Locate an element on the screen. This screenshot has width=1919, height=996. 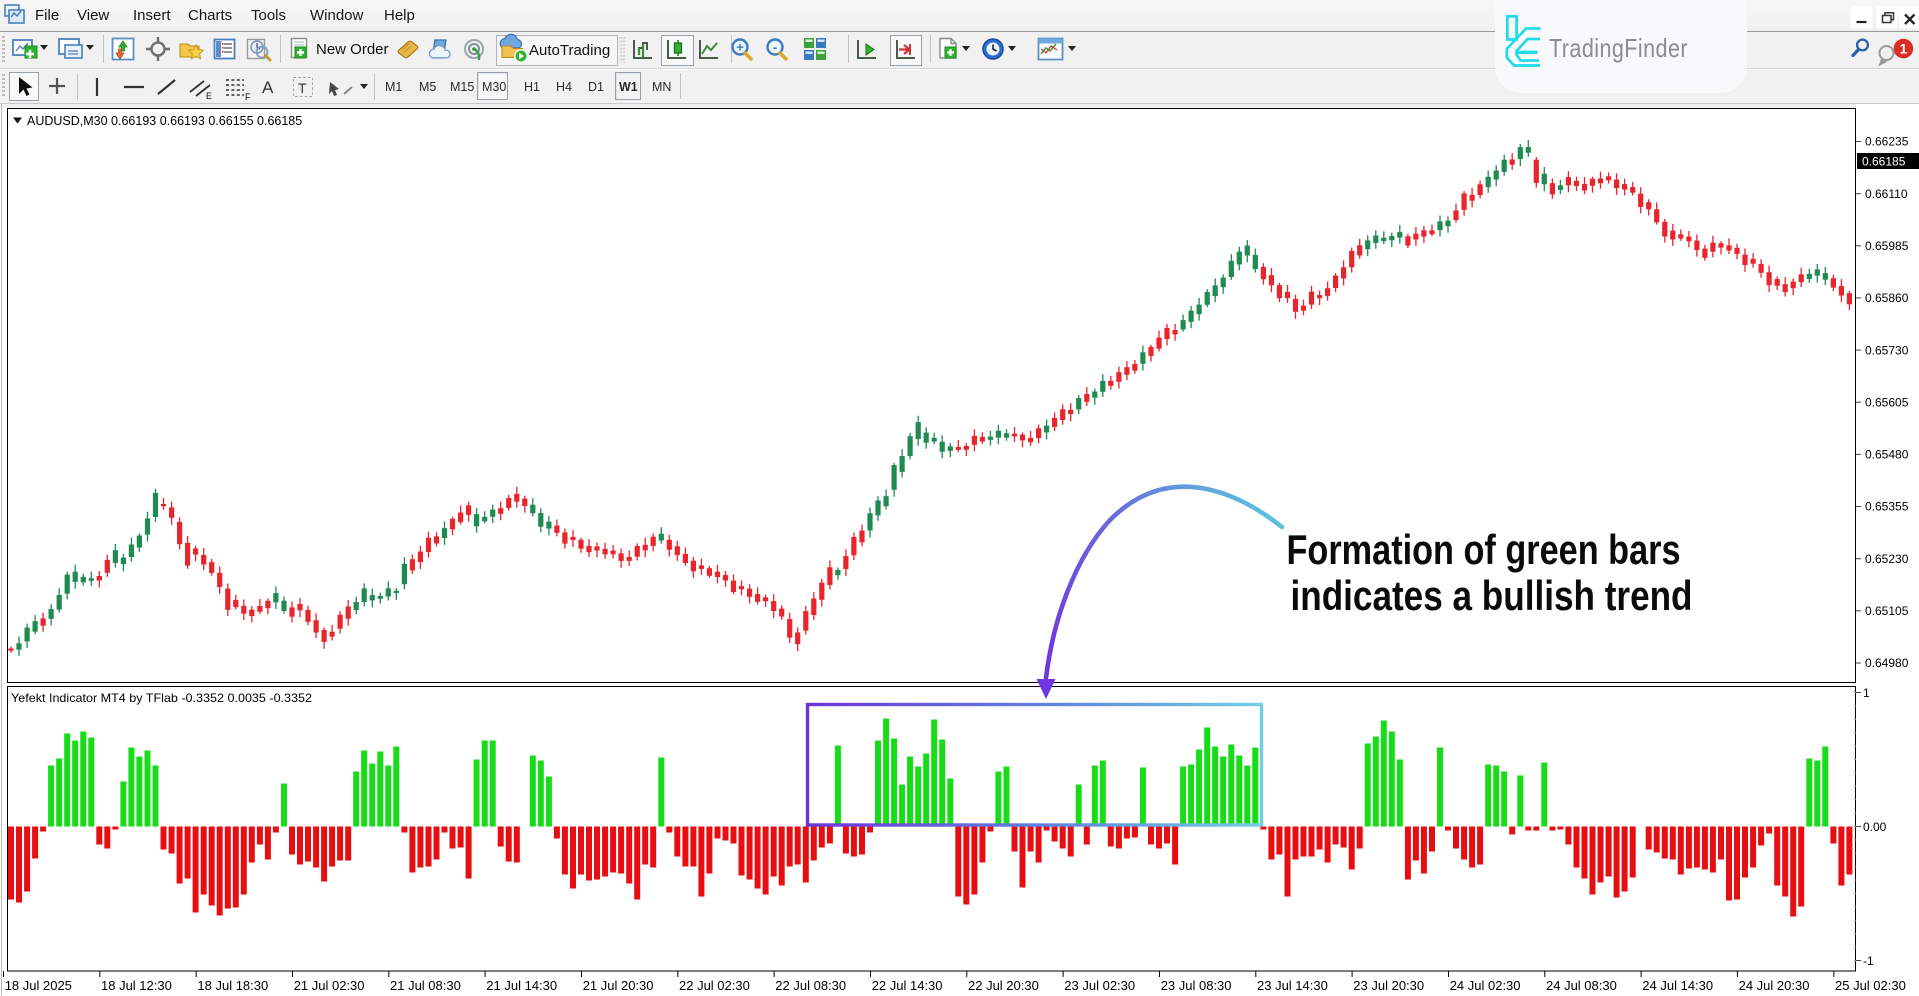
svg-text: 21 Jul 08:30 is located at coordinates (425, 985).